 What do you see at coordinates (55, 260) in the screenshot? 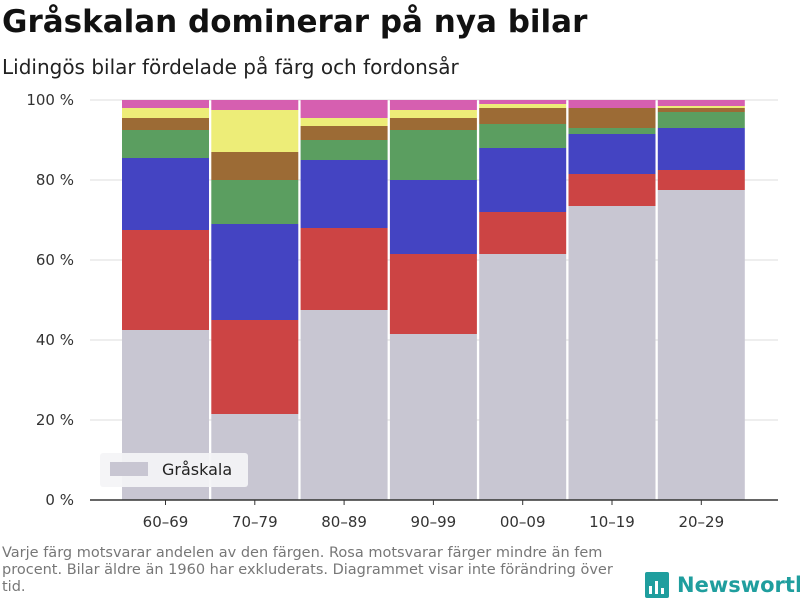
I see `y-tick-label: 60 %` at bounding box center [55, 260].